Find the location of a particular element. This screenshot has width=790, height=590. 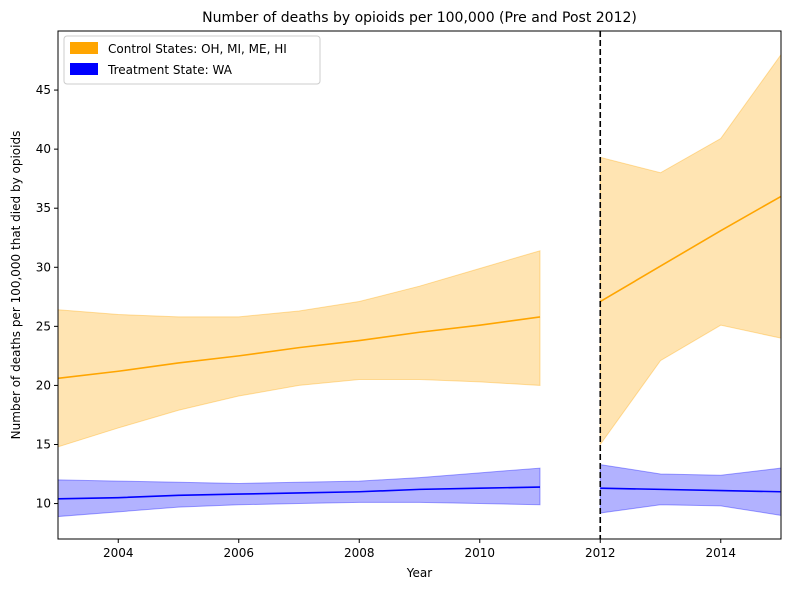

y-tick-label-10: 10 is located at coordinates (43, 504).